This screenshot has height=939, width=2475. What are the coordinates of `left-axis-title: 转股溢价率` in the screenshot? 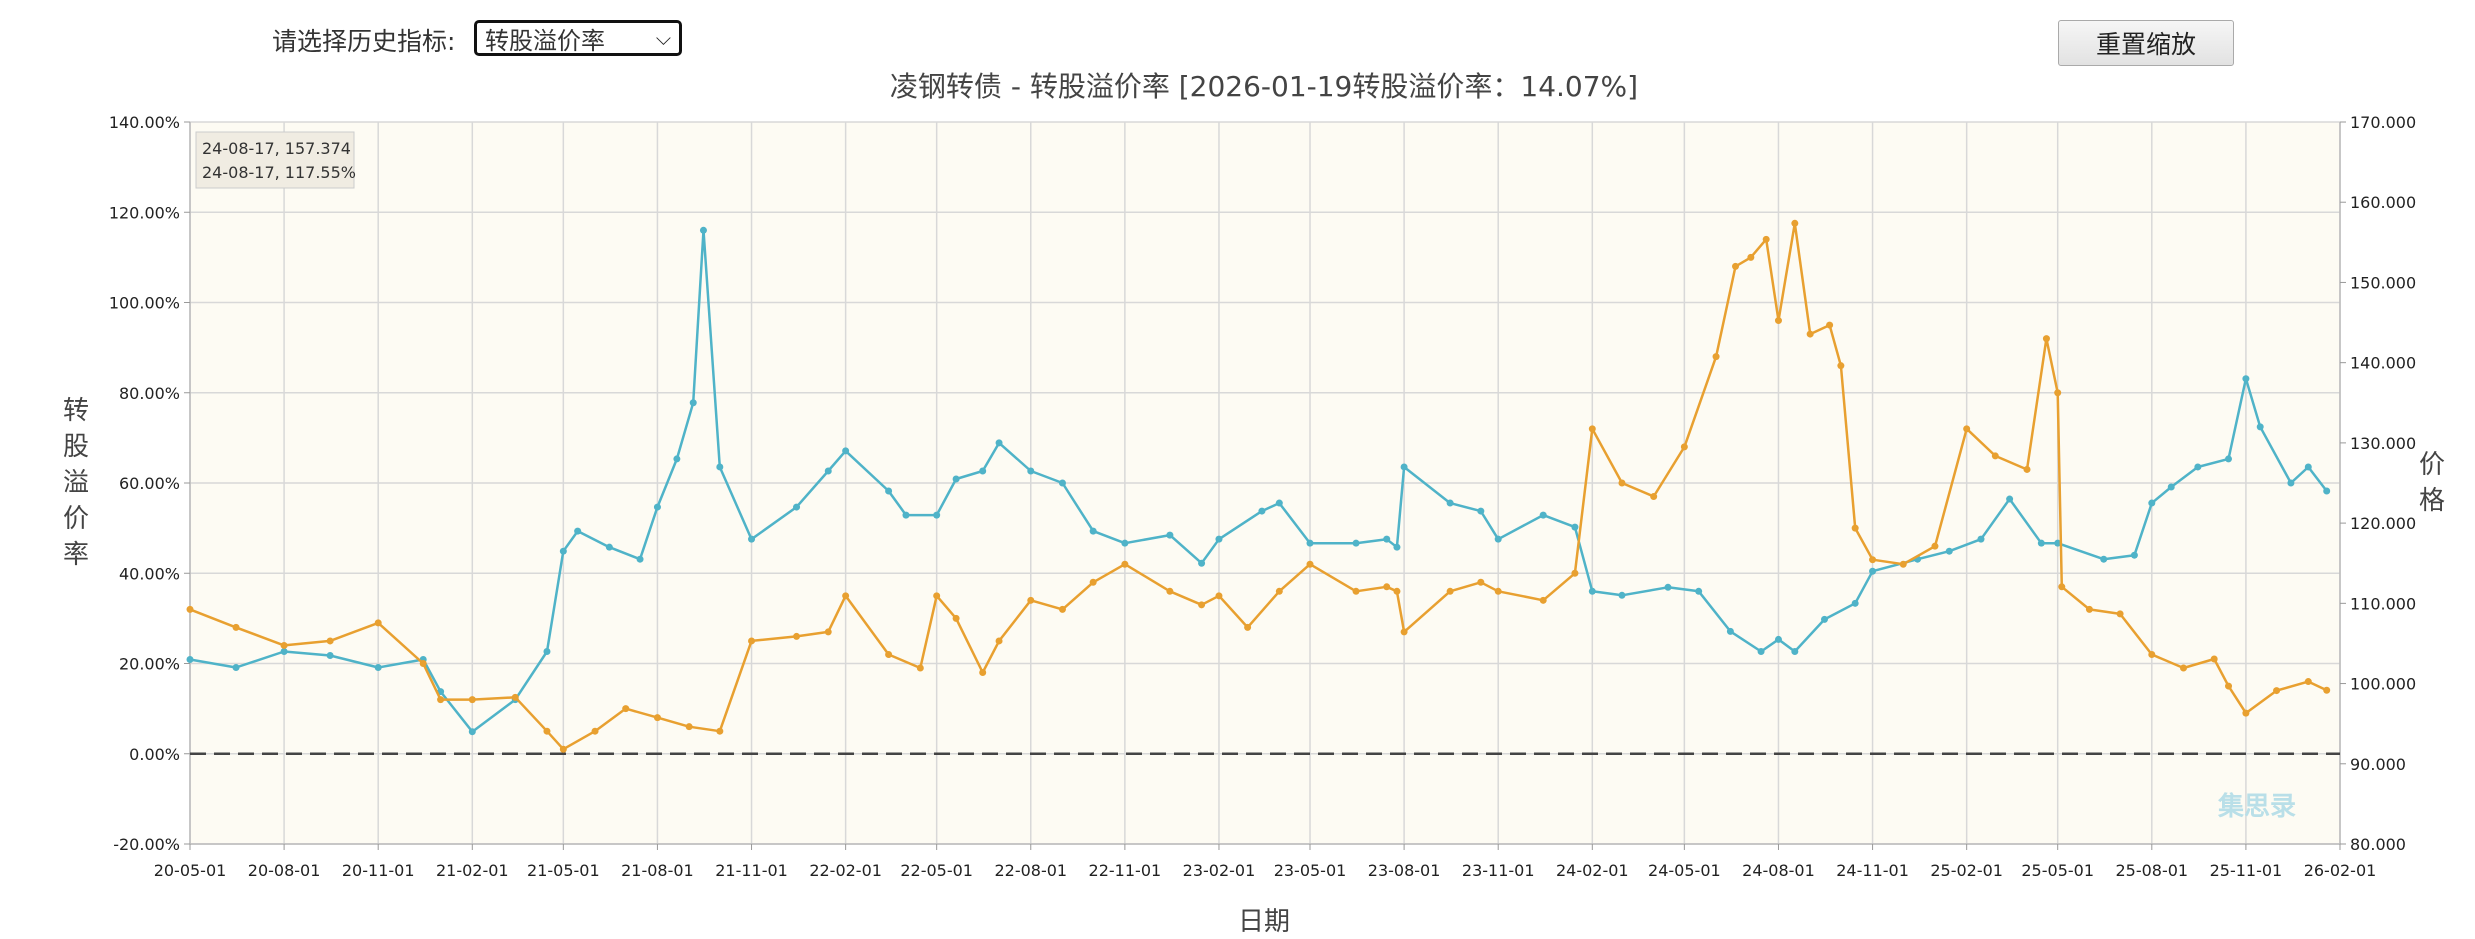 It's located at (76, 483).